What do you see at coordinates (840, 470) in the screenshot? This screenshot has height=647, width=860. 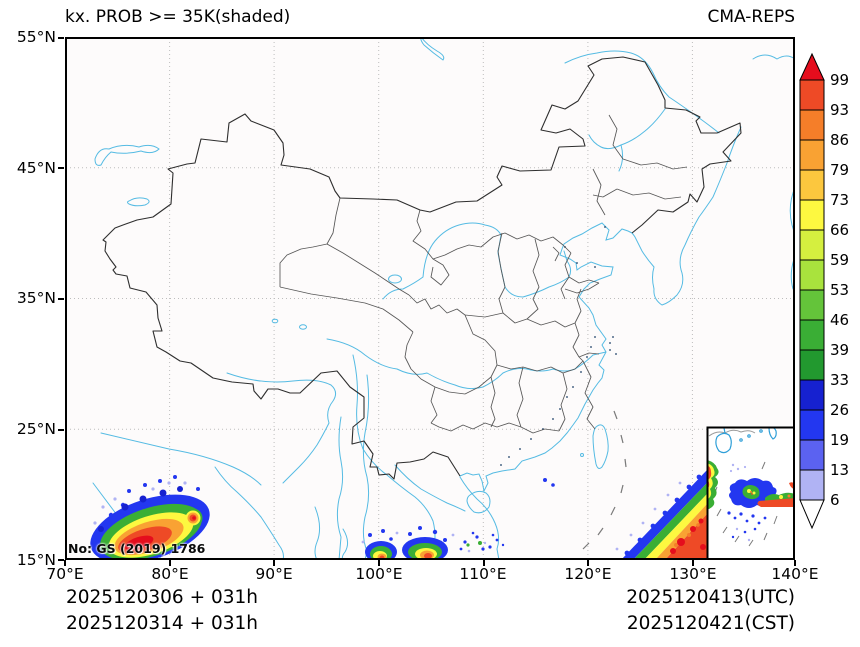 I see `colorbar-label: 13` at bounding box center [840, 470].